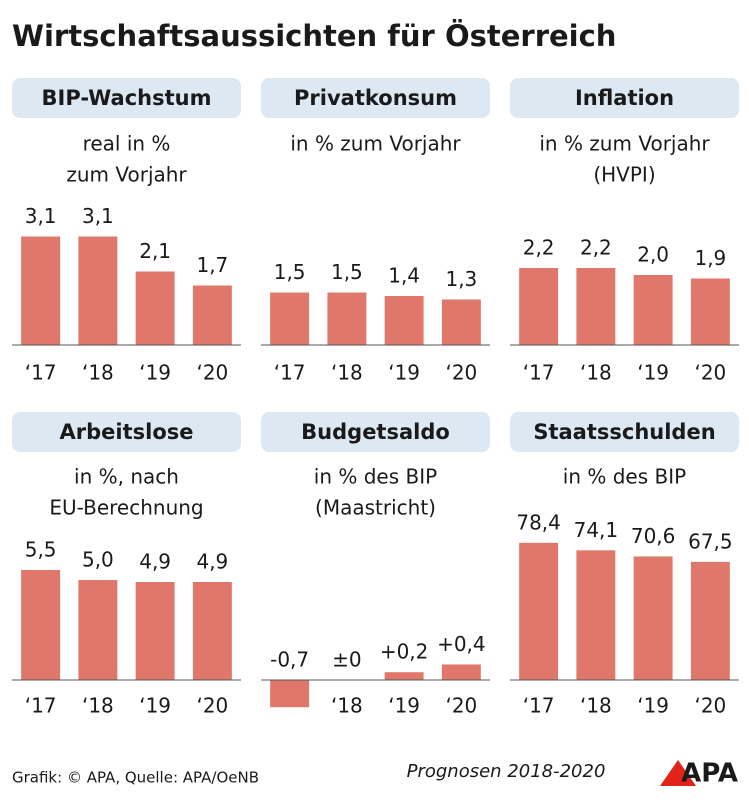  I want to click on value-label: +0,4, so click(461, 644).